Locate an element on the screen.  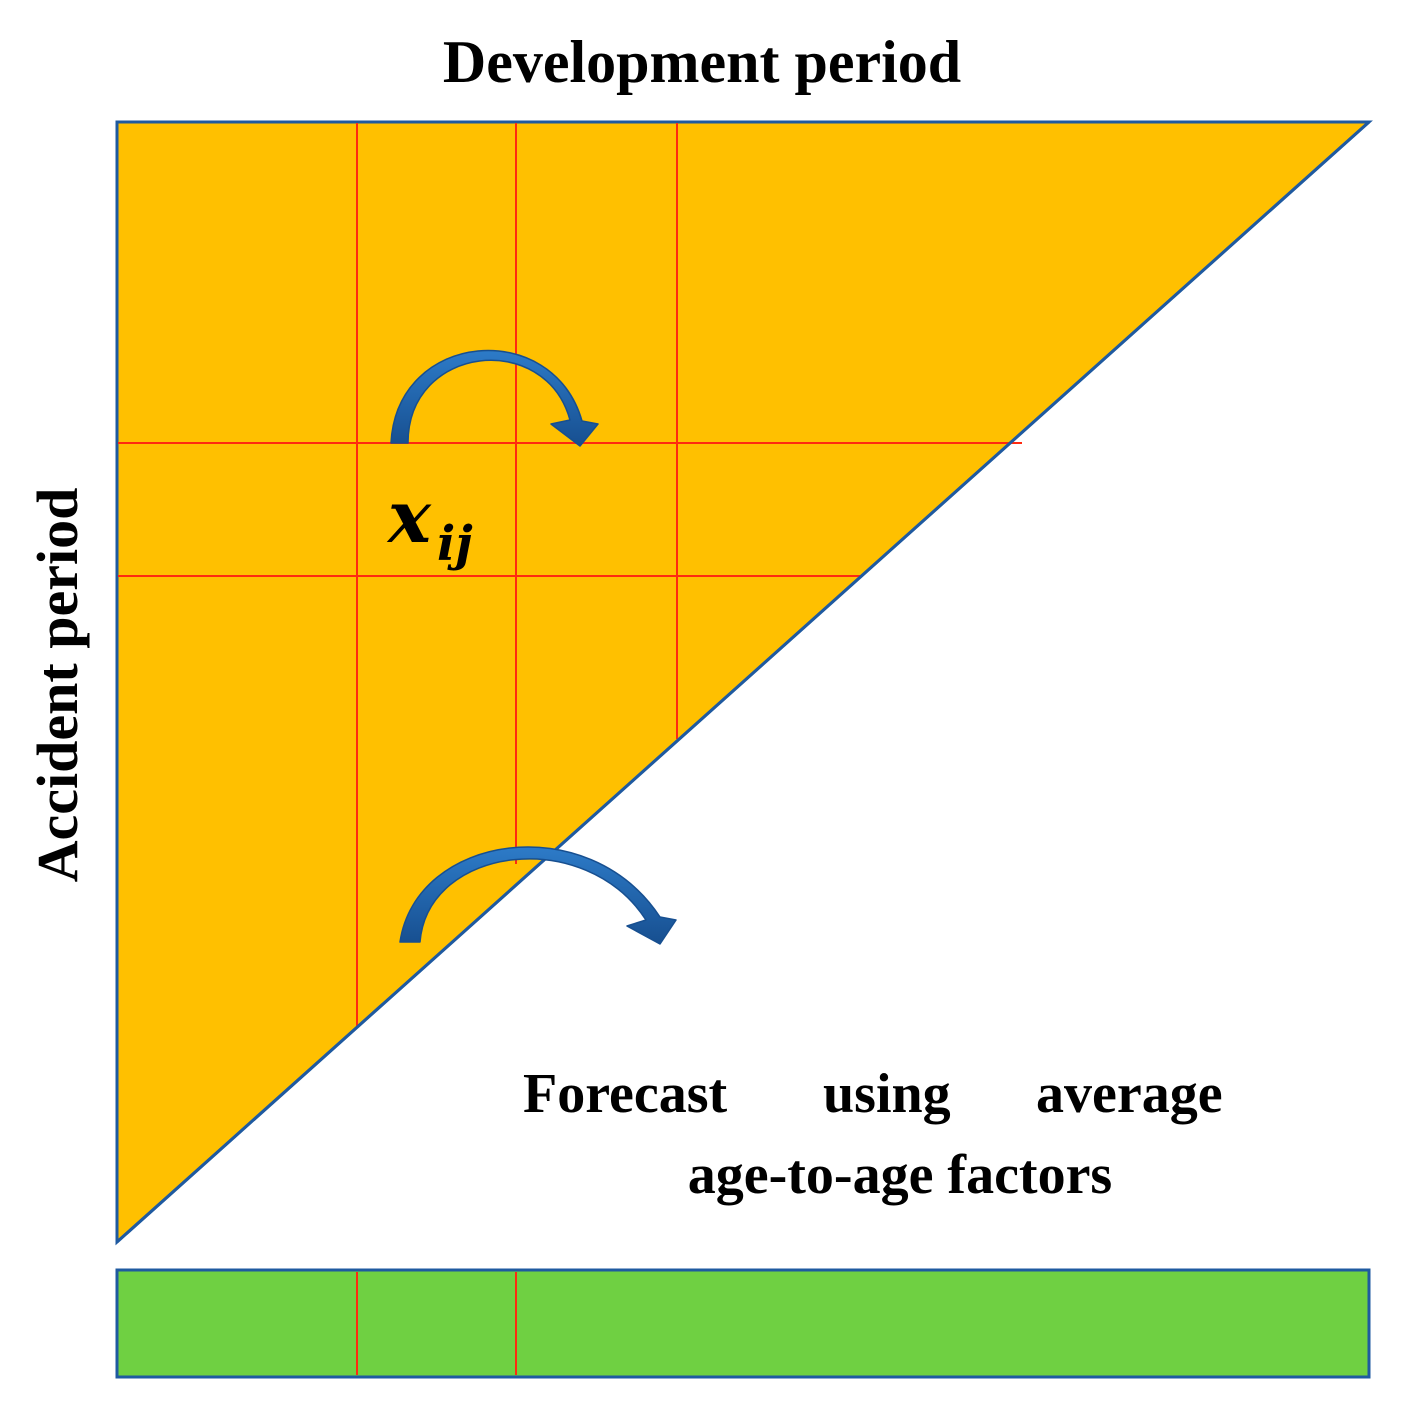
development-arrow-icon is located at coordinates (494, 398).